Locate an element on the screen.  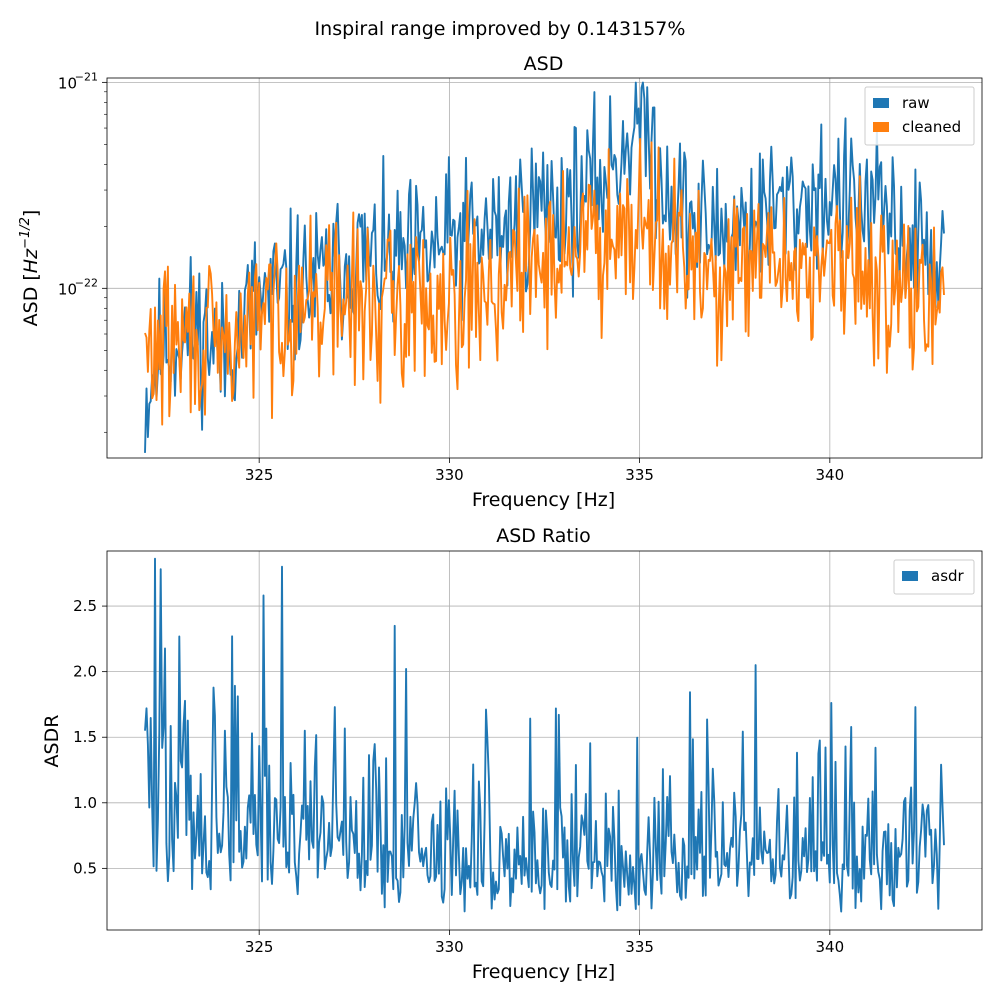
asd-ylabel-close: ] is located at coordinates (31, 213).